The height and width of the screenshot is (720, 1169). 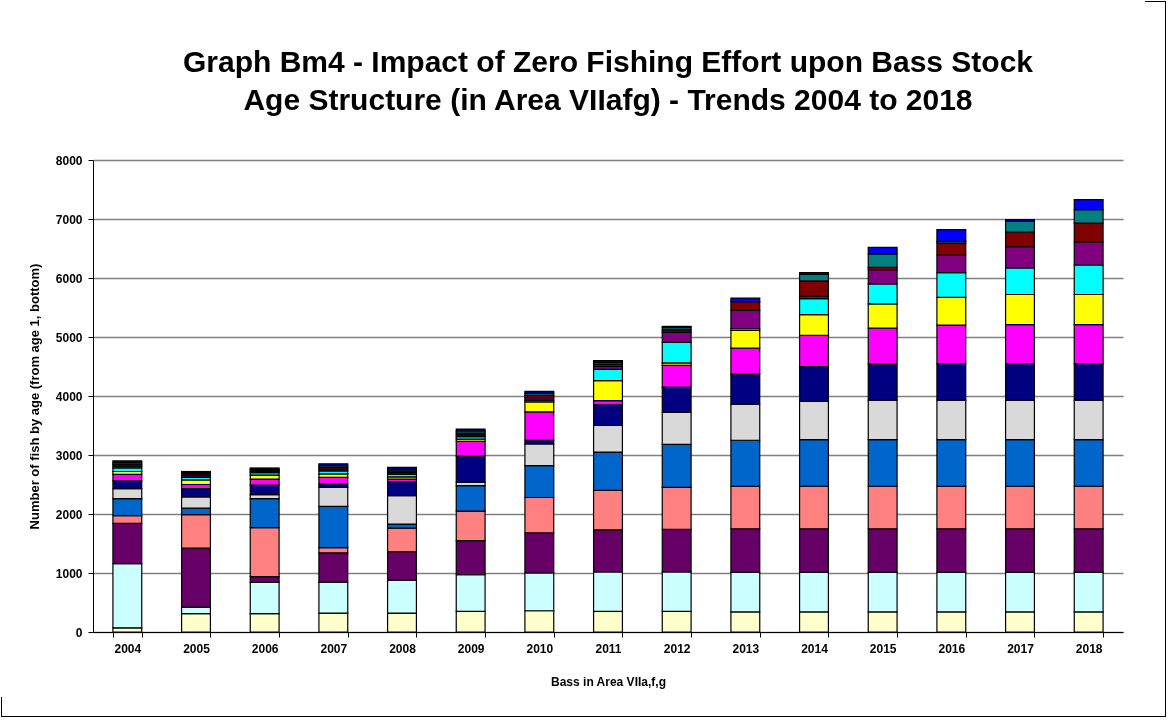 What do you see at coordinates (1089, 648) in the screenshot?
I see `x-tick-label: 2018` at bounding box center [1089, 648].